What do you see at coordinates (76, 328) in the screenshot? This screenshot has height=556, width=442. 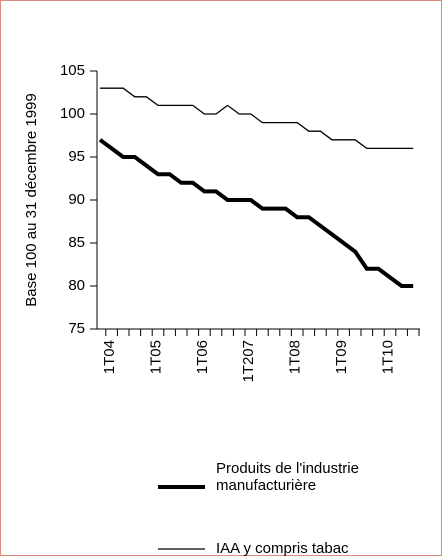 I see `y-tick-label: 75` at bounding box center [76, 328].